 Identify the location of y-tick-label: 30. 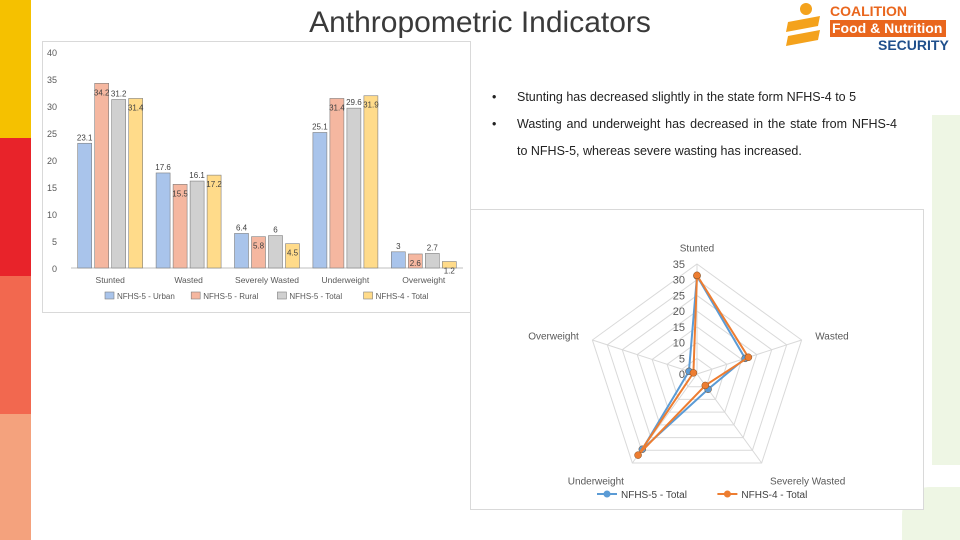
(52, 107).